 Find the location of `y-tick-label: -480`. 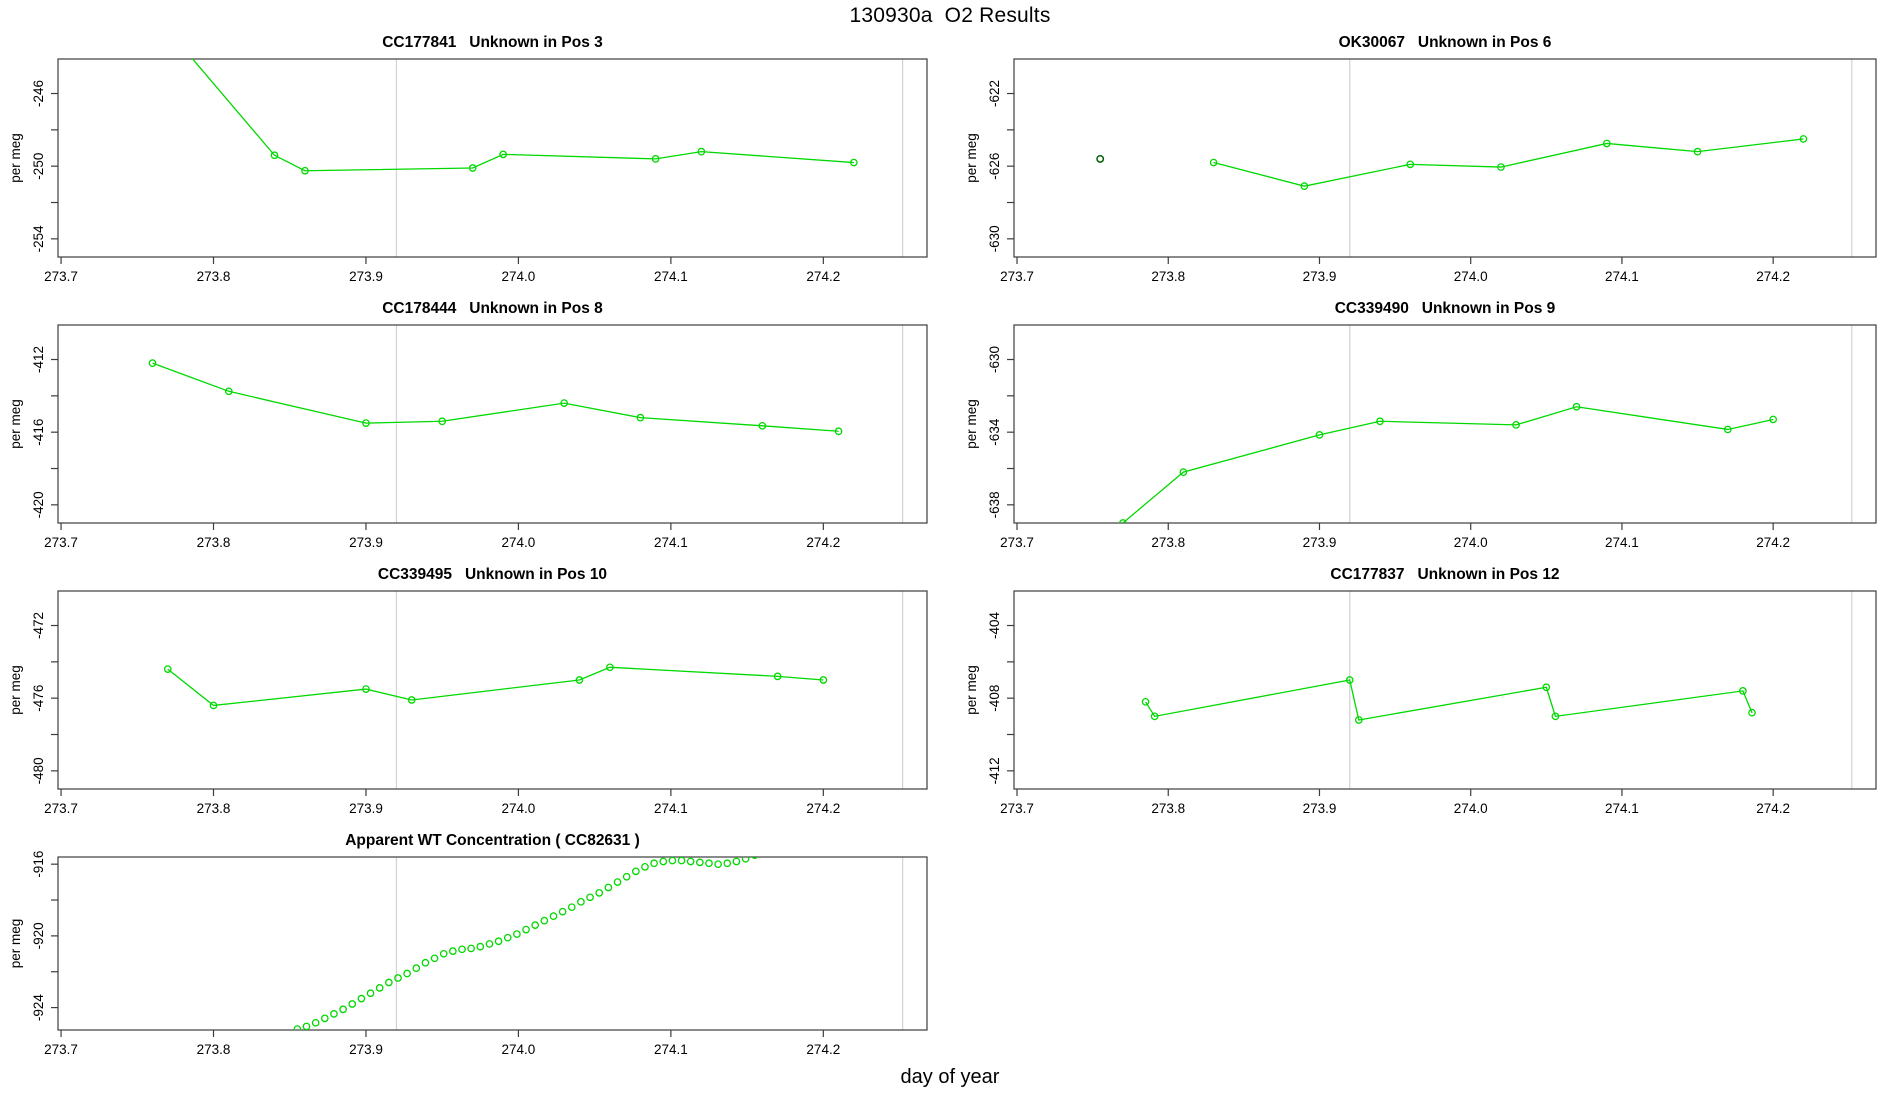

y-tick-label: -480 is located at coordinates (38, 770).